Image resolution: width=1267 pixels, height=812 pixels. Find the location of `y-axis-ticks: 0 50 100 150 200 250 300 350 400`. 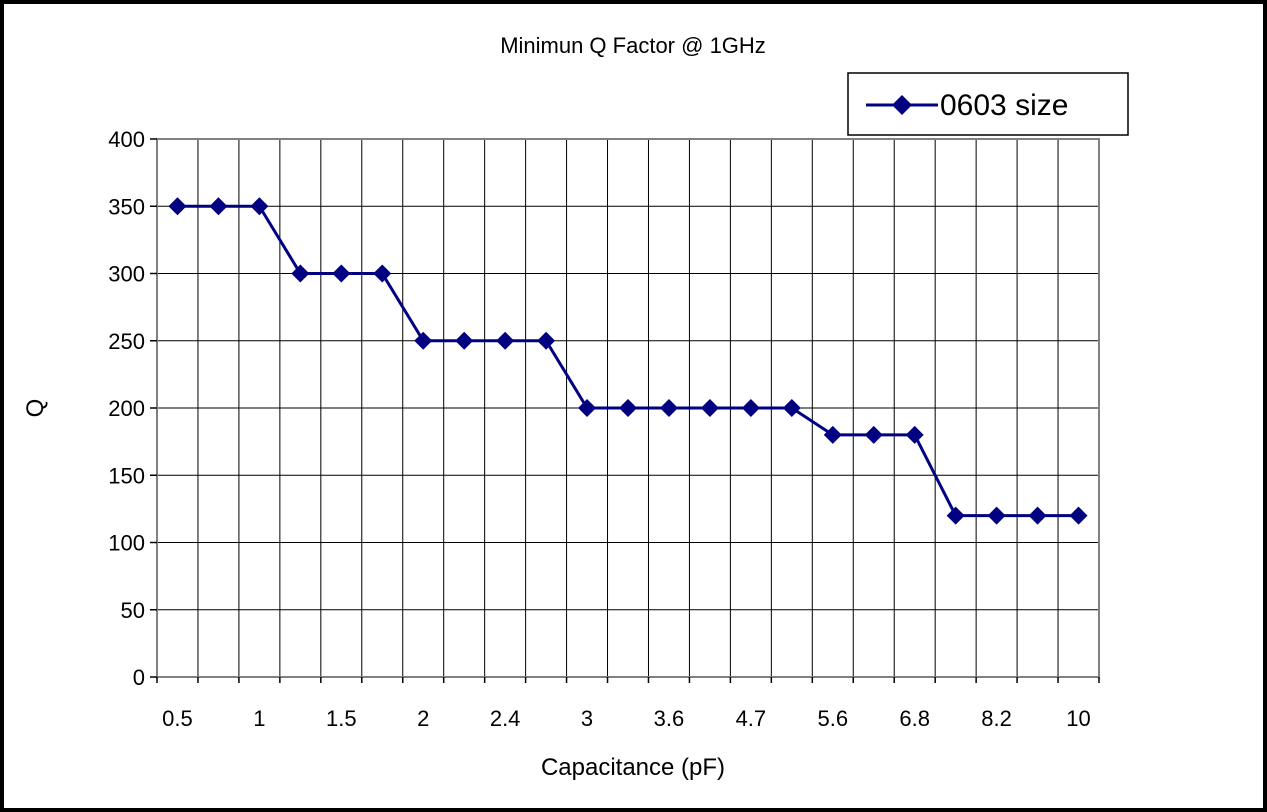

y-axis-ticks: 0 50 100 150 200 250 300 350 400 is located at coordinates (132, 408).